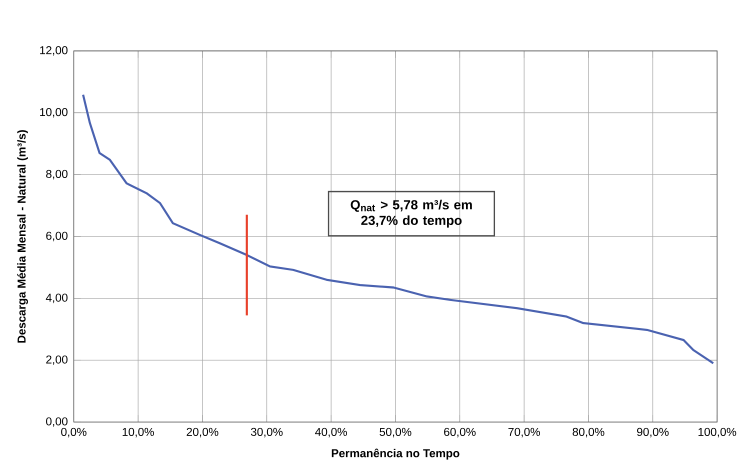  What do you see at coordinates (588, 433) in the screenshot?
I see `x-tick-label: 80,0%` at bounding box center [588, 433].